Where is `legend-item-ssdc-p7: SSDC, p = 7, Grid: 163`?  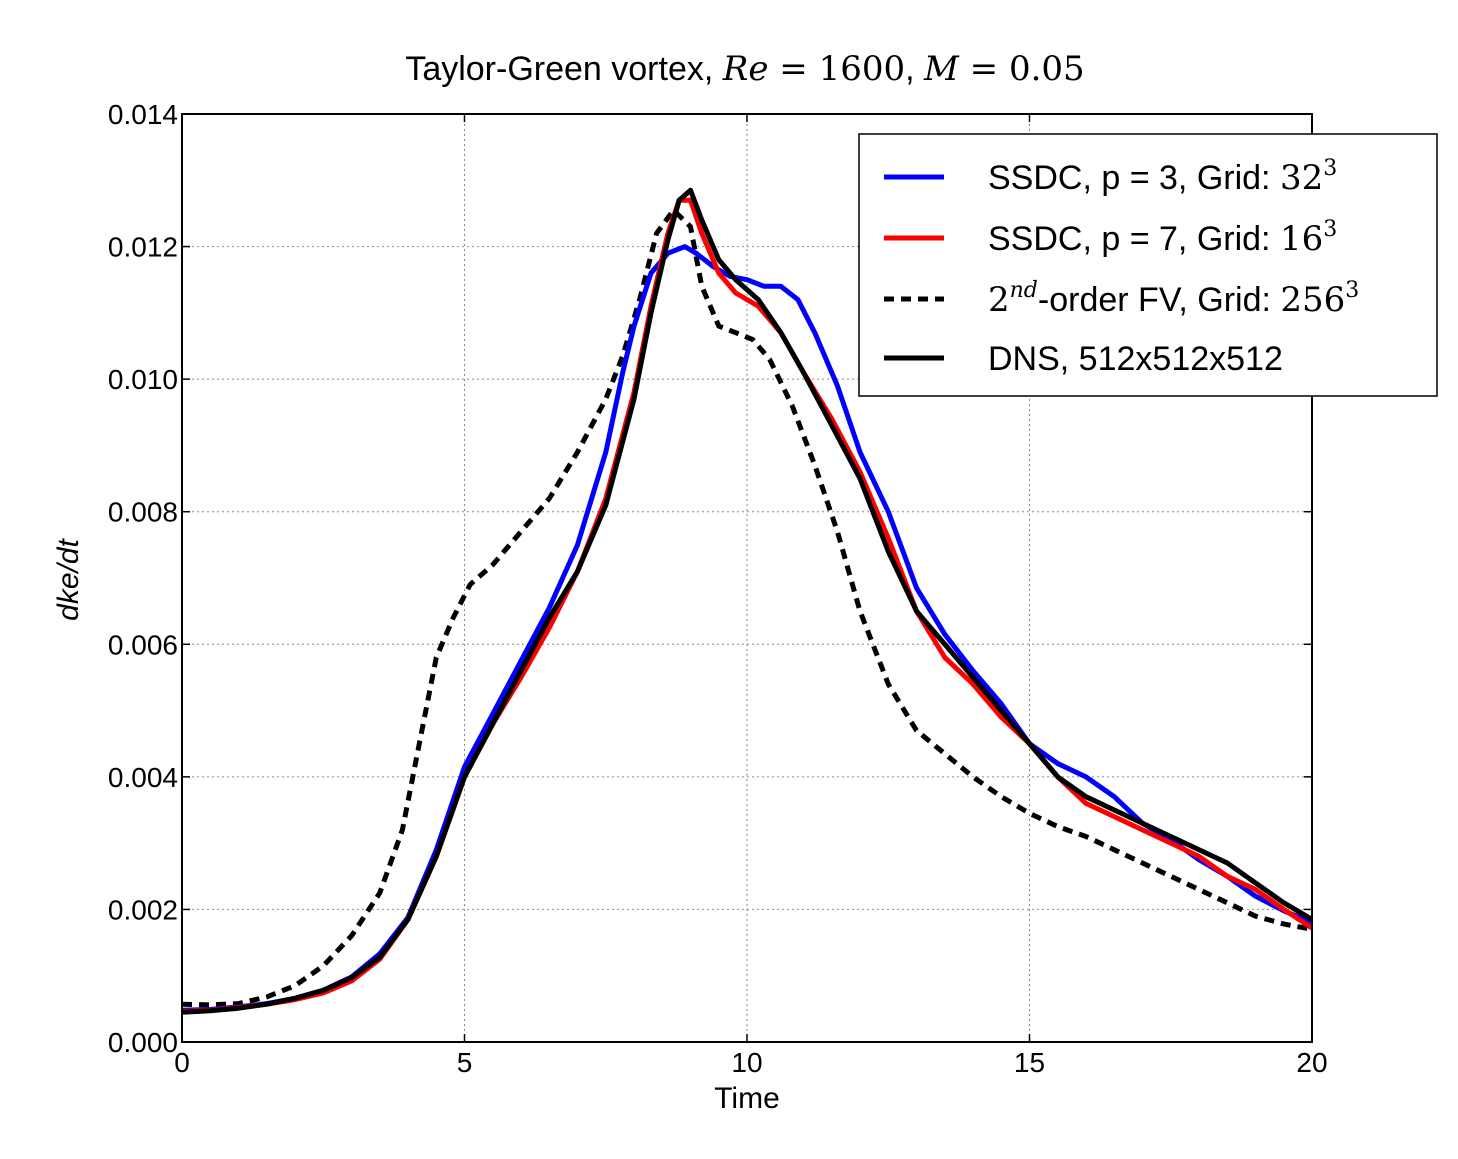 legend-item-ssdc-p7: SSDC, p = 7, Grid: 163 is located at coordinates (1162, 238).